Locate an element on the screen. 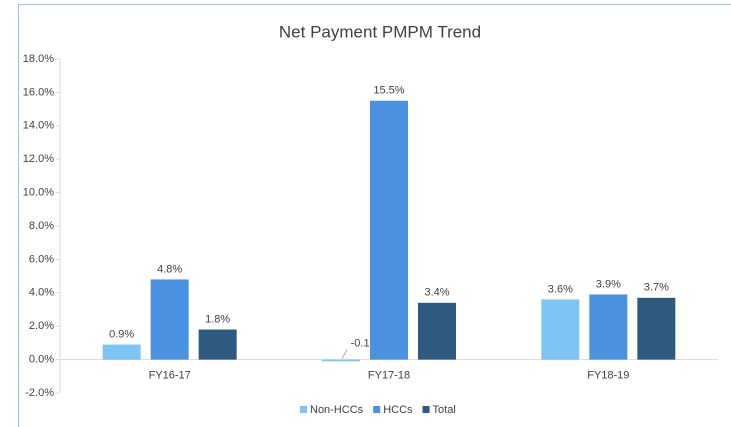  y-tick-label: 8.0% is located at coordinates (41, 226).